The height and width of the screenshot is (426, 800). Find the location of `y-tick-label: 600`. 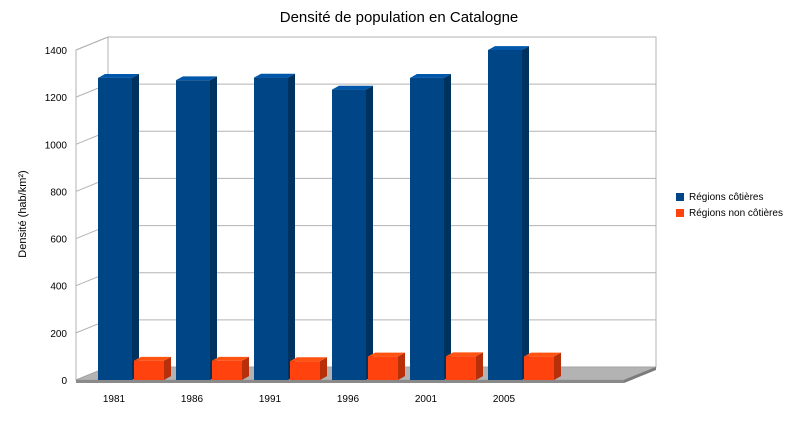

y-tick-label: 600 is located at coordinates (58, 240).